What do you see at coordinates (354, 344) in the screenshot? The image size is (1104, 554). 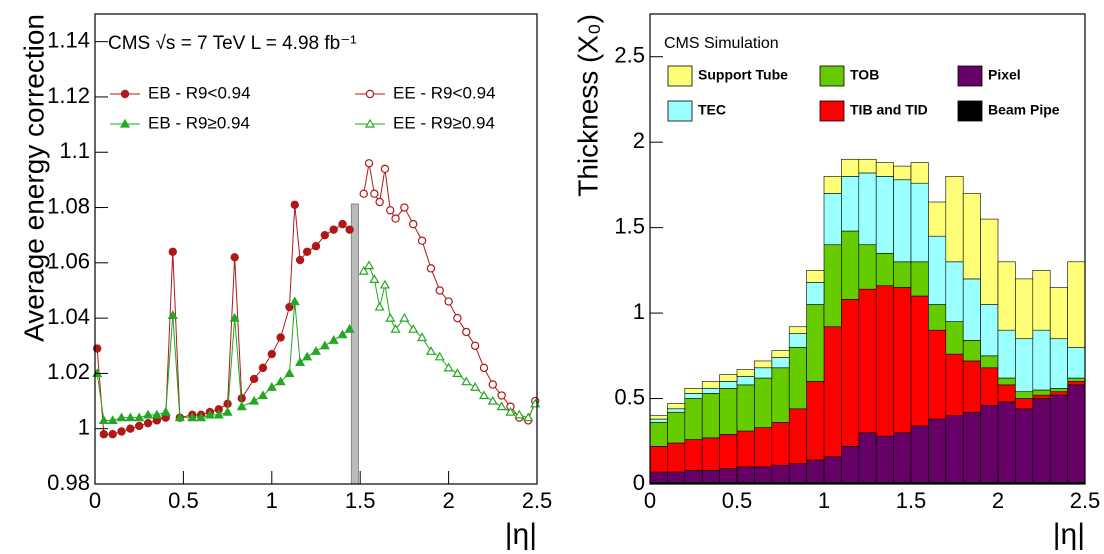 I see `crack-region` at bounding box center [354, 344].